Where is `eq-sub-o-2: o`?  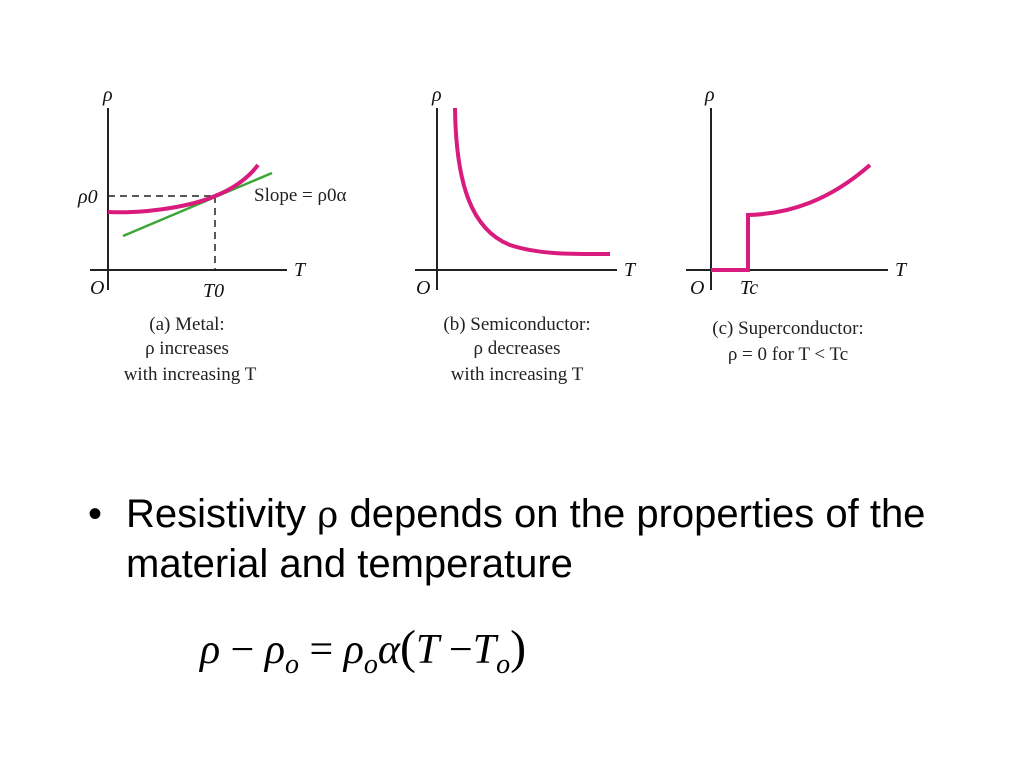
eq-sub-o-2: o is located at coordinates (370, 664).